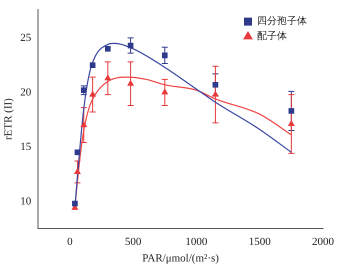 Image resolution: width=337 pixels, height=265 pixels. What do you see at coordinates (323, 242) in the screenshot?
I see `x-tick-label: 2000` at bounding box center [323, 242].